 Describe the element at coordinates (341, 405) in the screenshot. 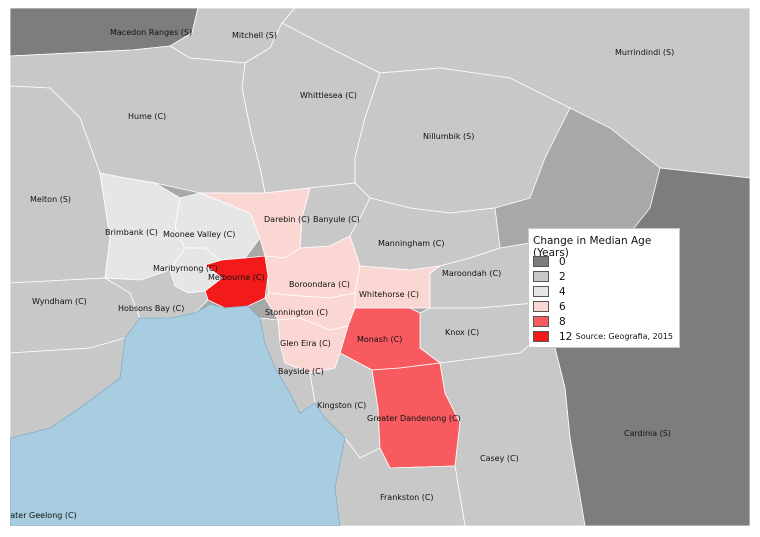

I see `label-kingston: Kingston (C)` at that location.